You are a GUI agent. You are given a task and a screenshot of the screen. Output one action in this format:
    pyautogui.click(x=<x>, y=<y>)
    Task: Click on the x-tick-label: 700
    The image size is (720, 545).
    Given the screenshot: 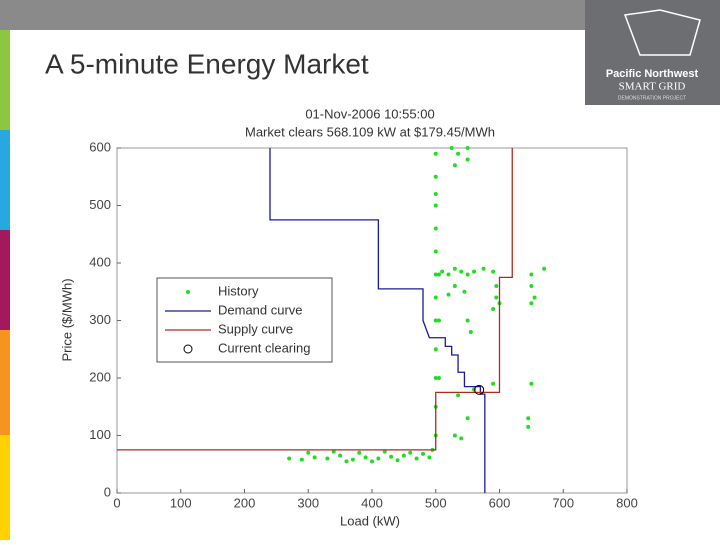 What is the action you would take?
    pyautogui.click(x=563, y=502)
    